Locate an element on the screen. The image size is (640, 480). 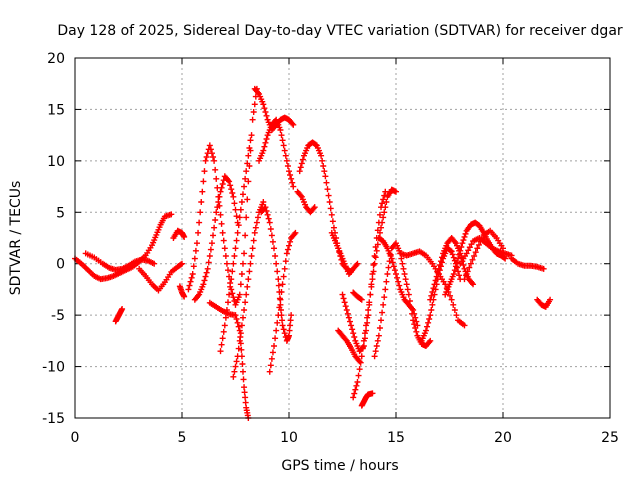
series-t14 is located at coordinates (276, 274).